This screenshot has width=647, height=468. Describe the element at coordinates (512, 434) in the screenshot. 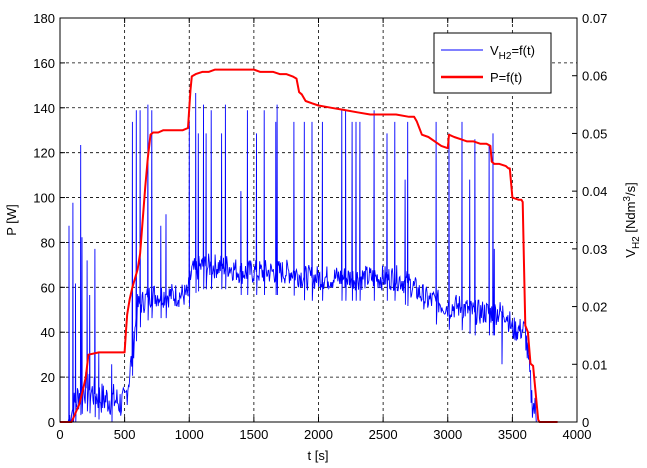

I see `x-tick-label: 3500` at that location.